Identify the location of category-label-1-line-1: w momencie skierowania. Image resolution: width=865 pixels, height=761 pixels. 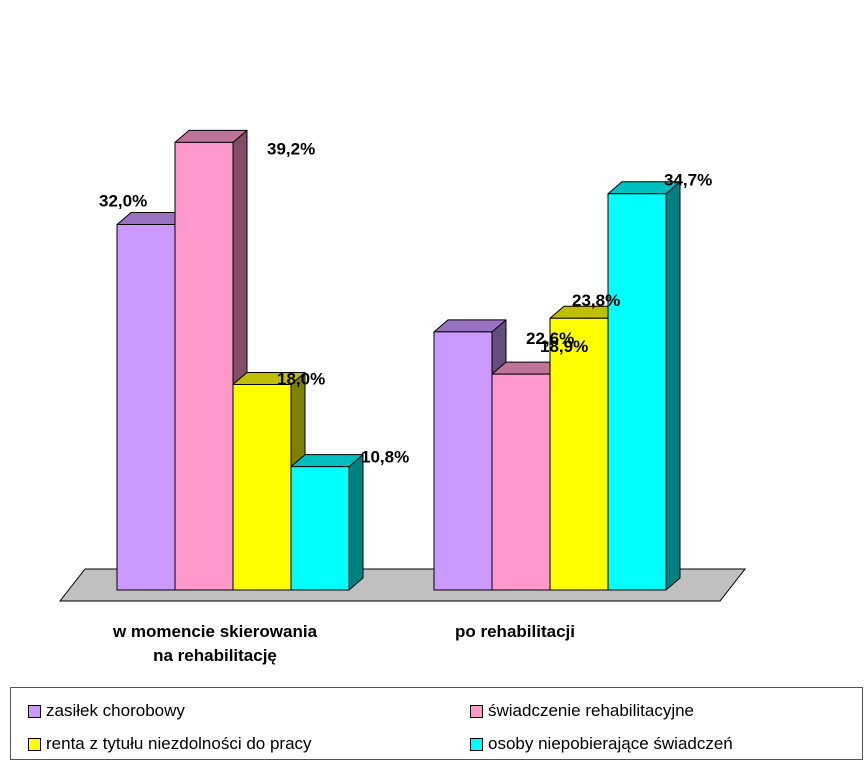
(215, 631).